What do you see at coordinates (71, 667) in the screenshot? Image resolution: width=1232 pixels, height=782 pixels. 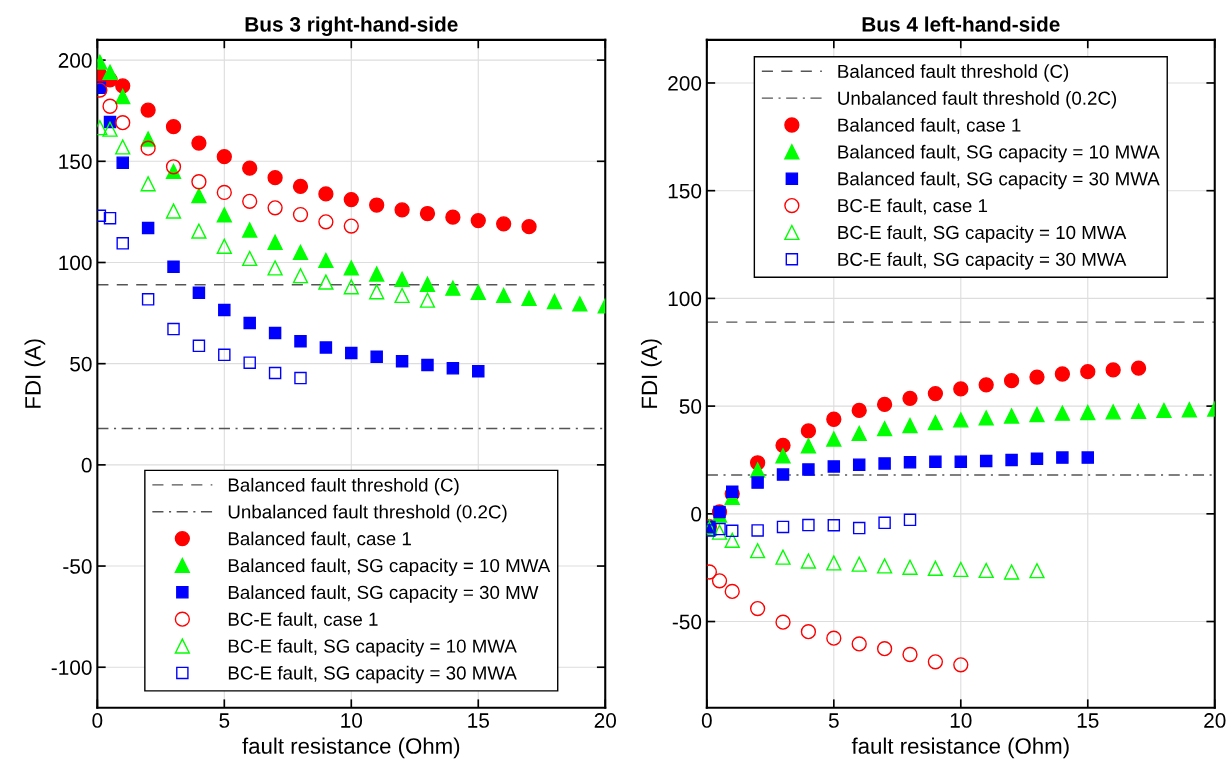 I see `y-tick-label: -100` at bounding box center [71, 667].